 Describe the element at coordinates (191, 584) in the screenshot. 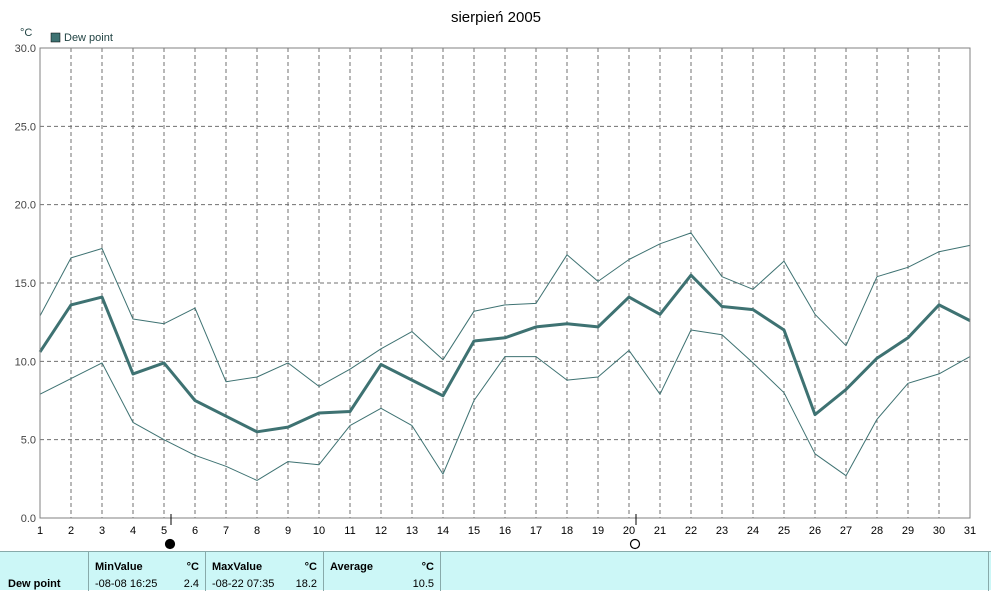

I see `min-value: 2.4` at that location.